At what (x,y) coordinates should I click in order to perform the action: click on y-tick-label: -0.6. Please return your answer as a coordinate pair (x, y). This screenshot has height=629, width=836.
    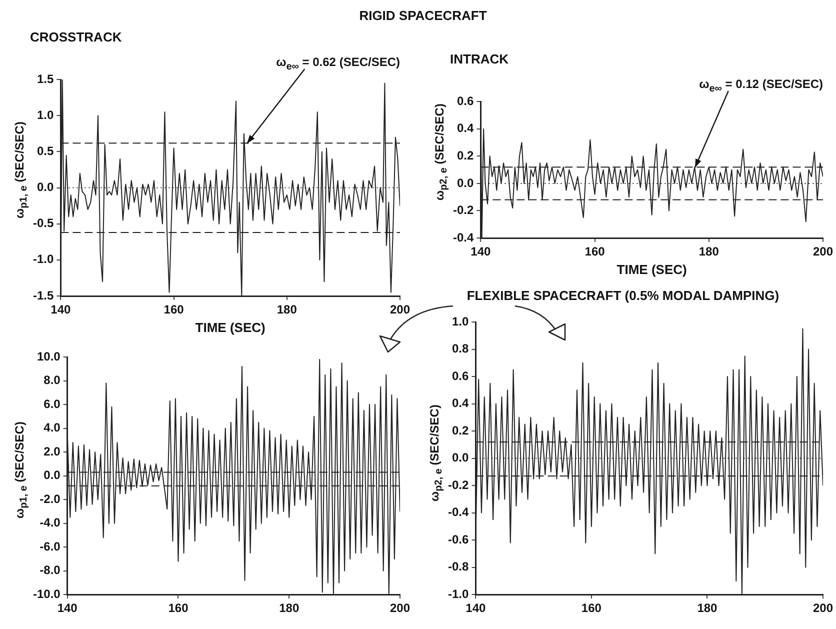
    Looking at the image, I should click on (458, 539).